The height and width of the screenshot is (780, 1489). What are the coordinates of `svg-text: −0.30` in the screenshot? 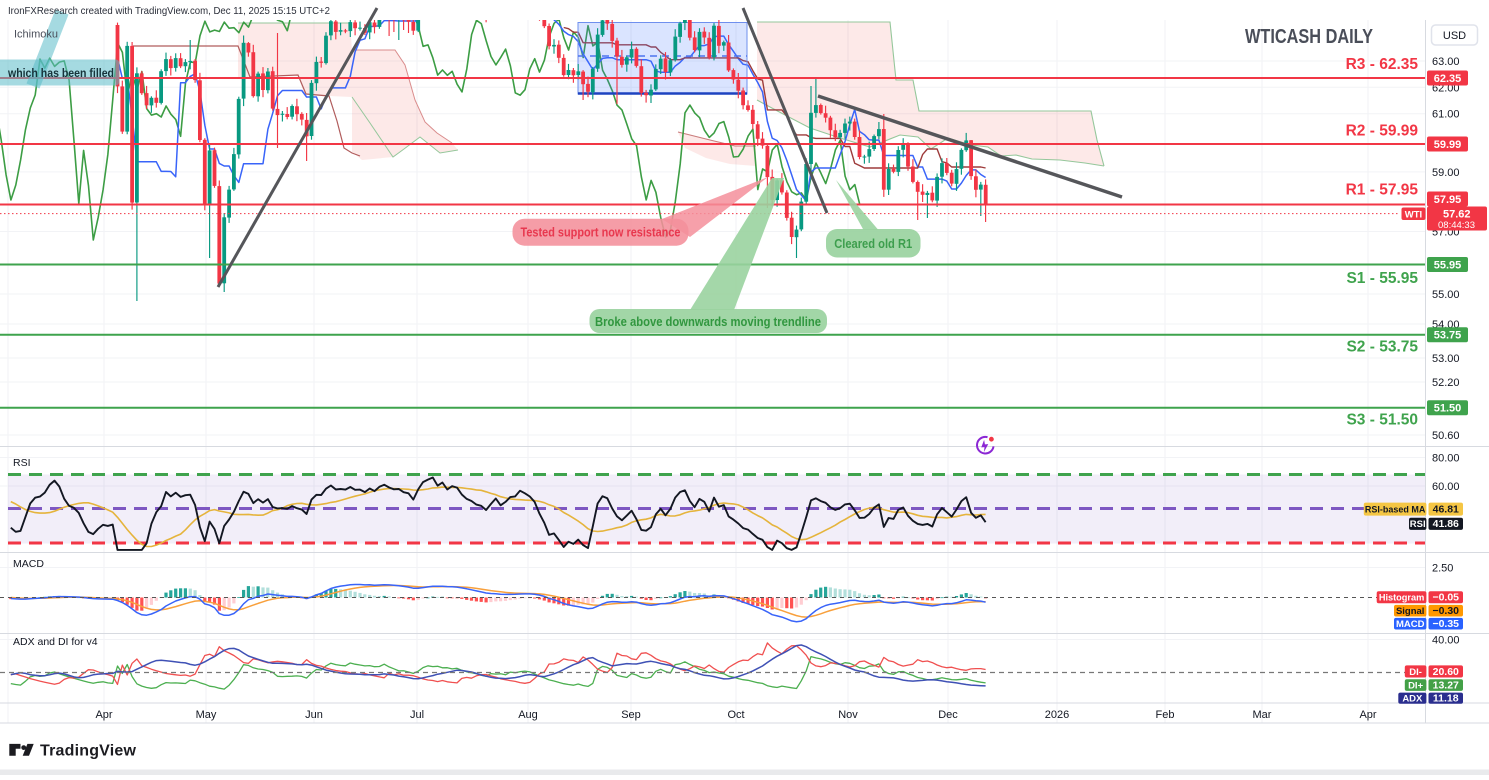 It's located at (1445, 611).